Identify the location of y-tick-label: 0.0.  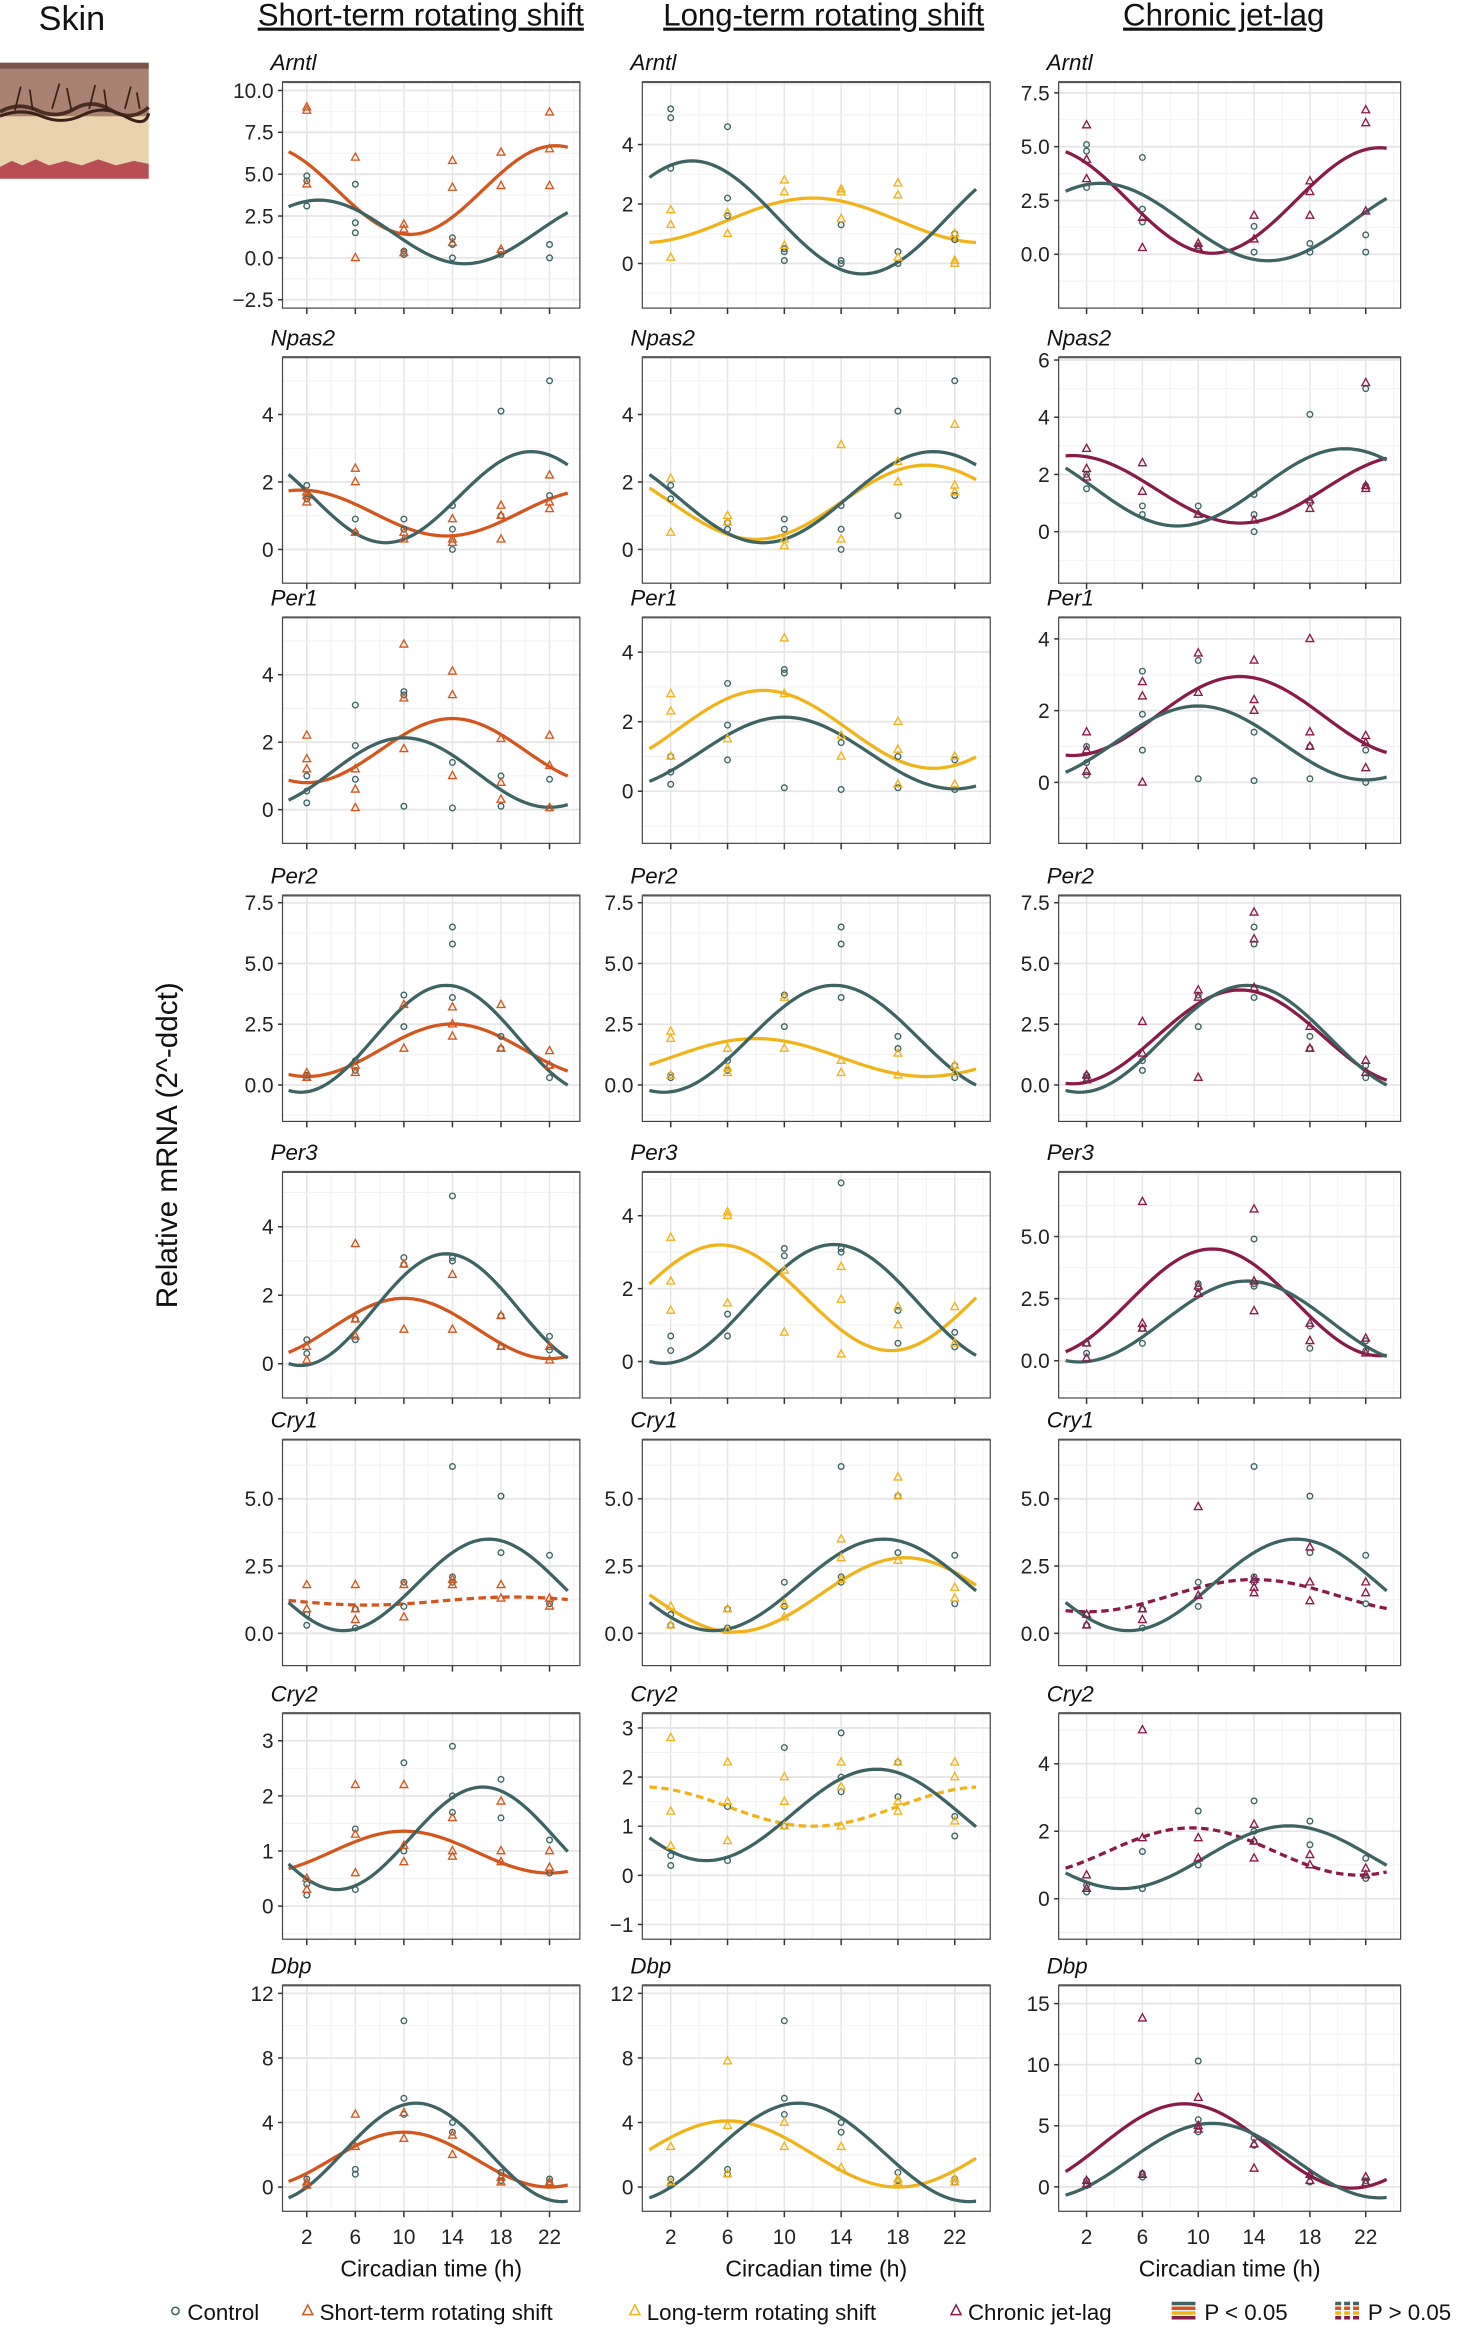
(618, 1634).